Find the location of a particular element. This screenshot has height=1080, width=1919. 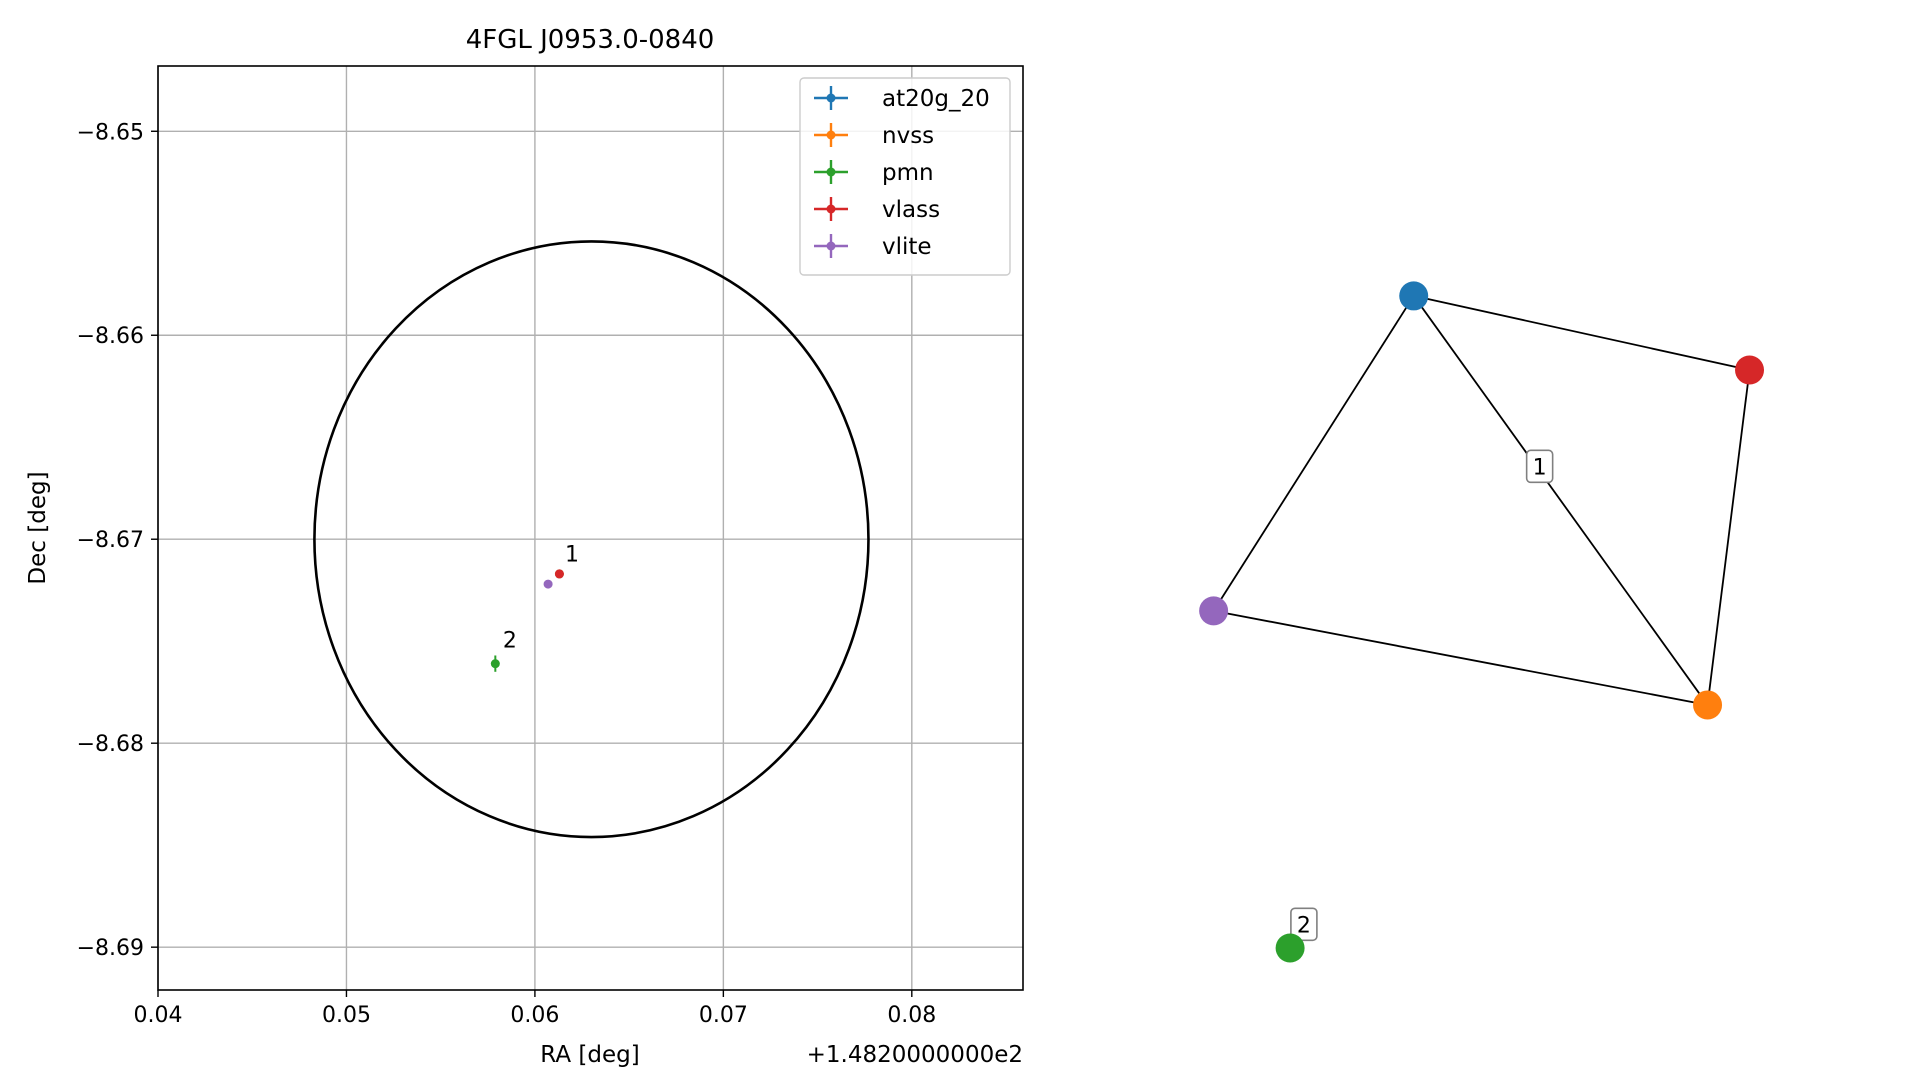

x-tick-label: 0.06 is located at coordinates (534, 1015).